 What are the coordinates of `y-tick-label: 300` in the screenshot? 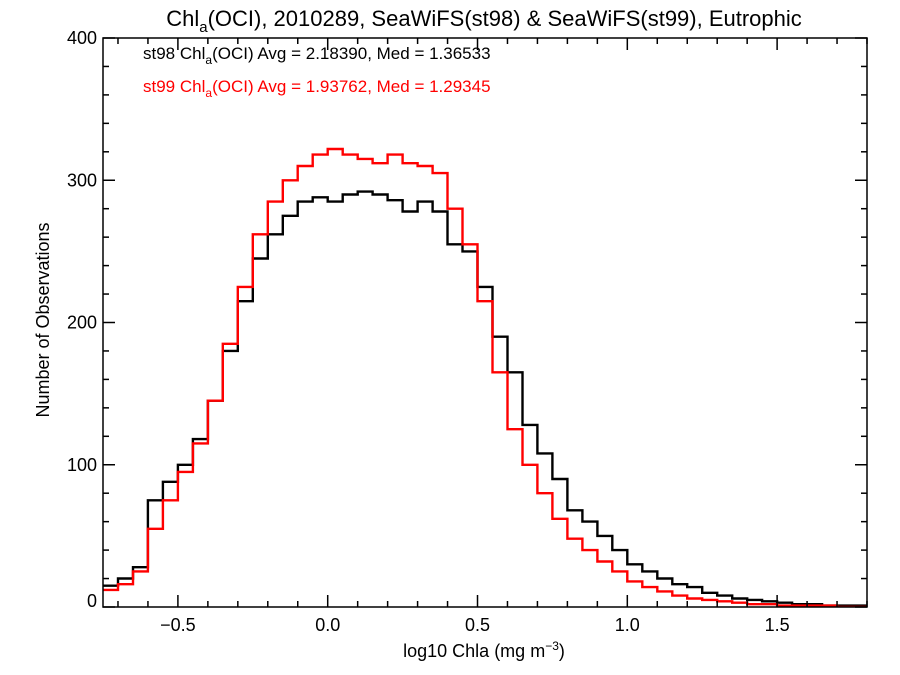 It's located at (82, 180).